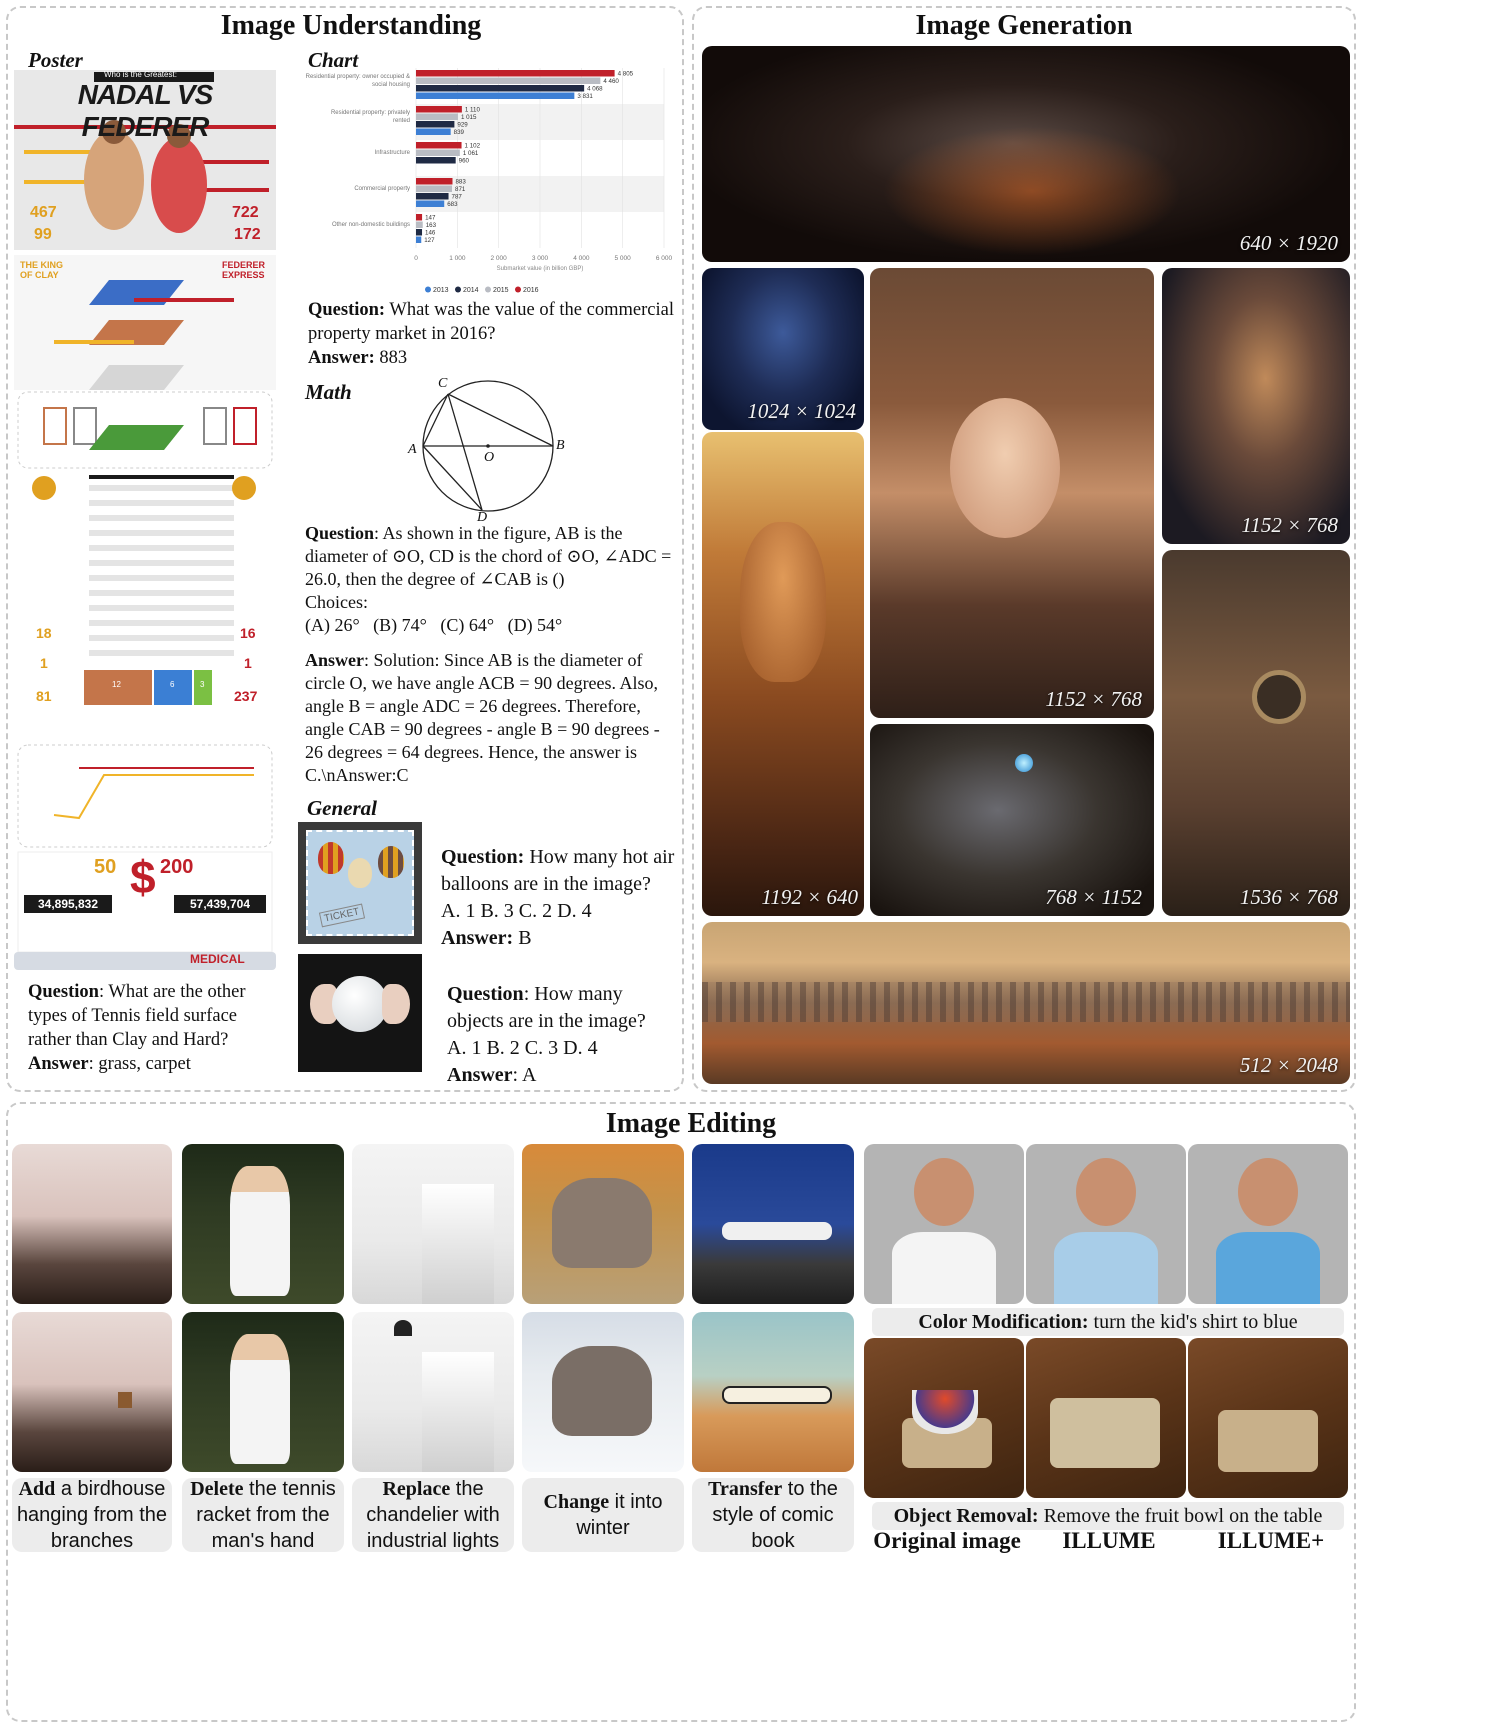 This screenshot has width=1500, height=1728. What do you see at coordinates (460, 182) in the screenshot?
I see `chart-value-label: 883` at bounding box center [460, 182].